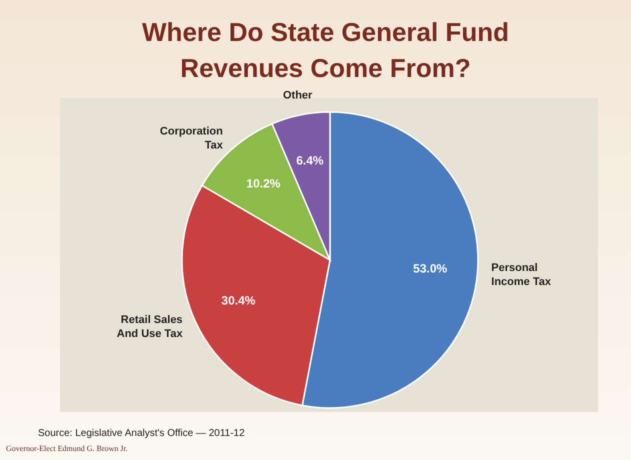 The image size is (631, 460). What do you see at coordinates (298, 95) in the screenshot?
I see `slice-label: Other` at bounding box center [298, 95].